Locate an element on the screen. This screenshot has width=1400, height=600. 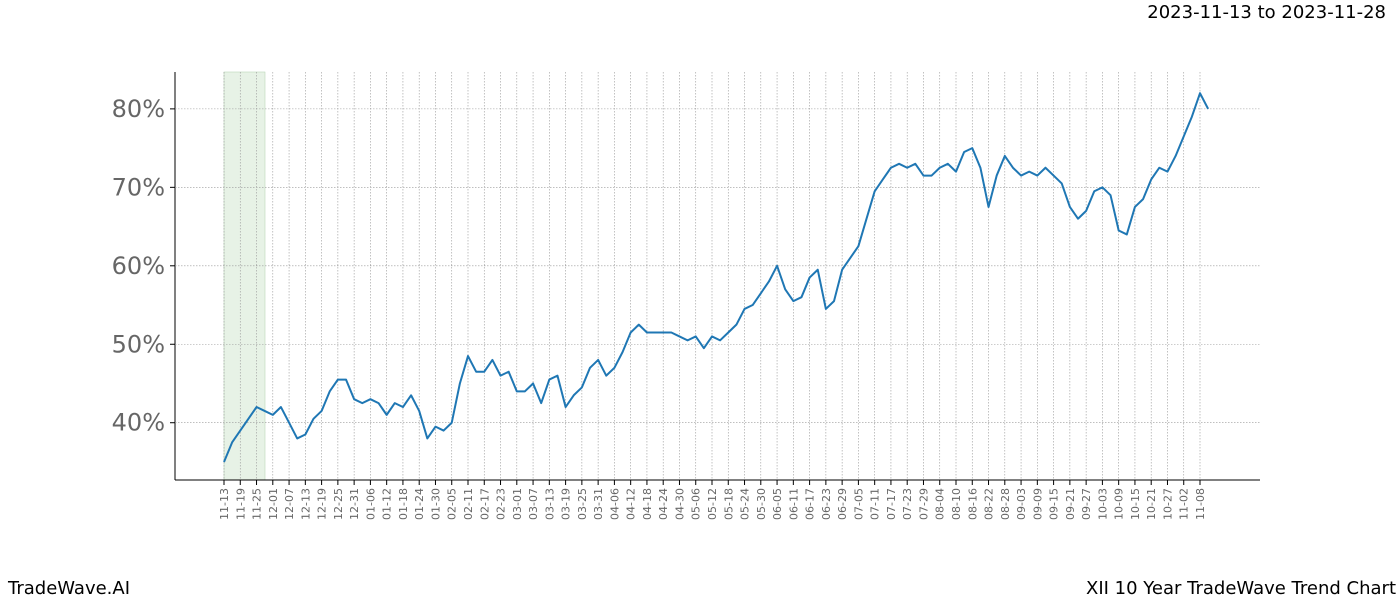
x-tick-label: 07-17 is located at coordinates (891, 504).